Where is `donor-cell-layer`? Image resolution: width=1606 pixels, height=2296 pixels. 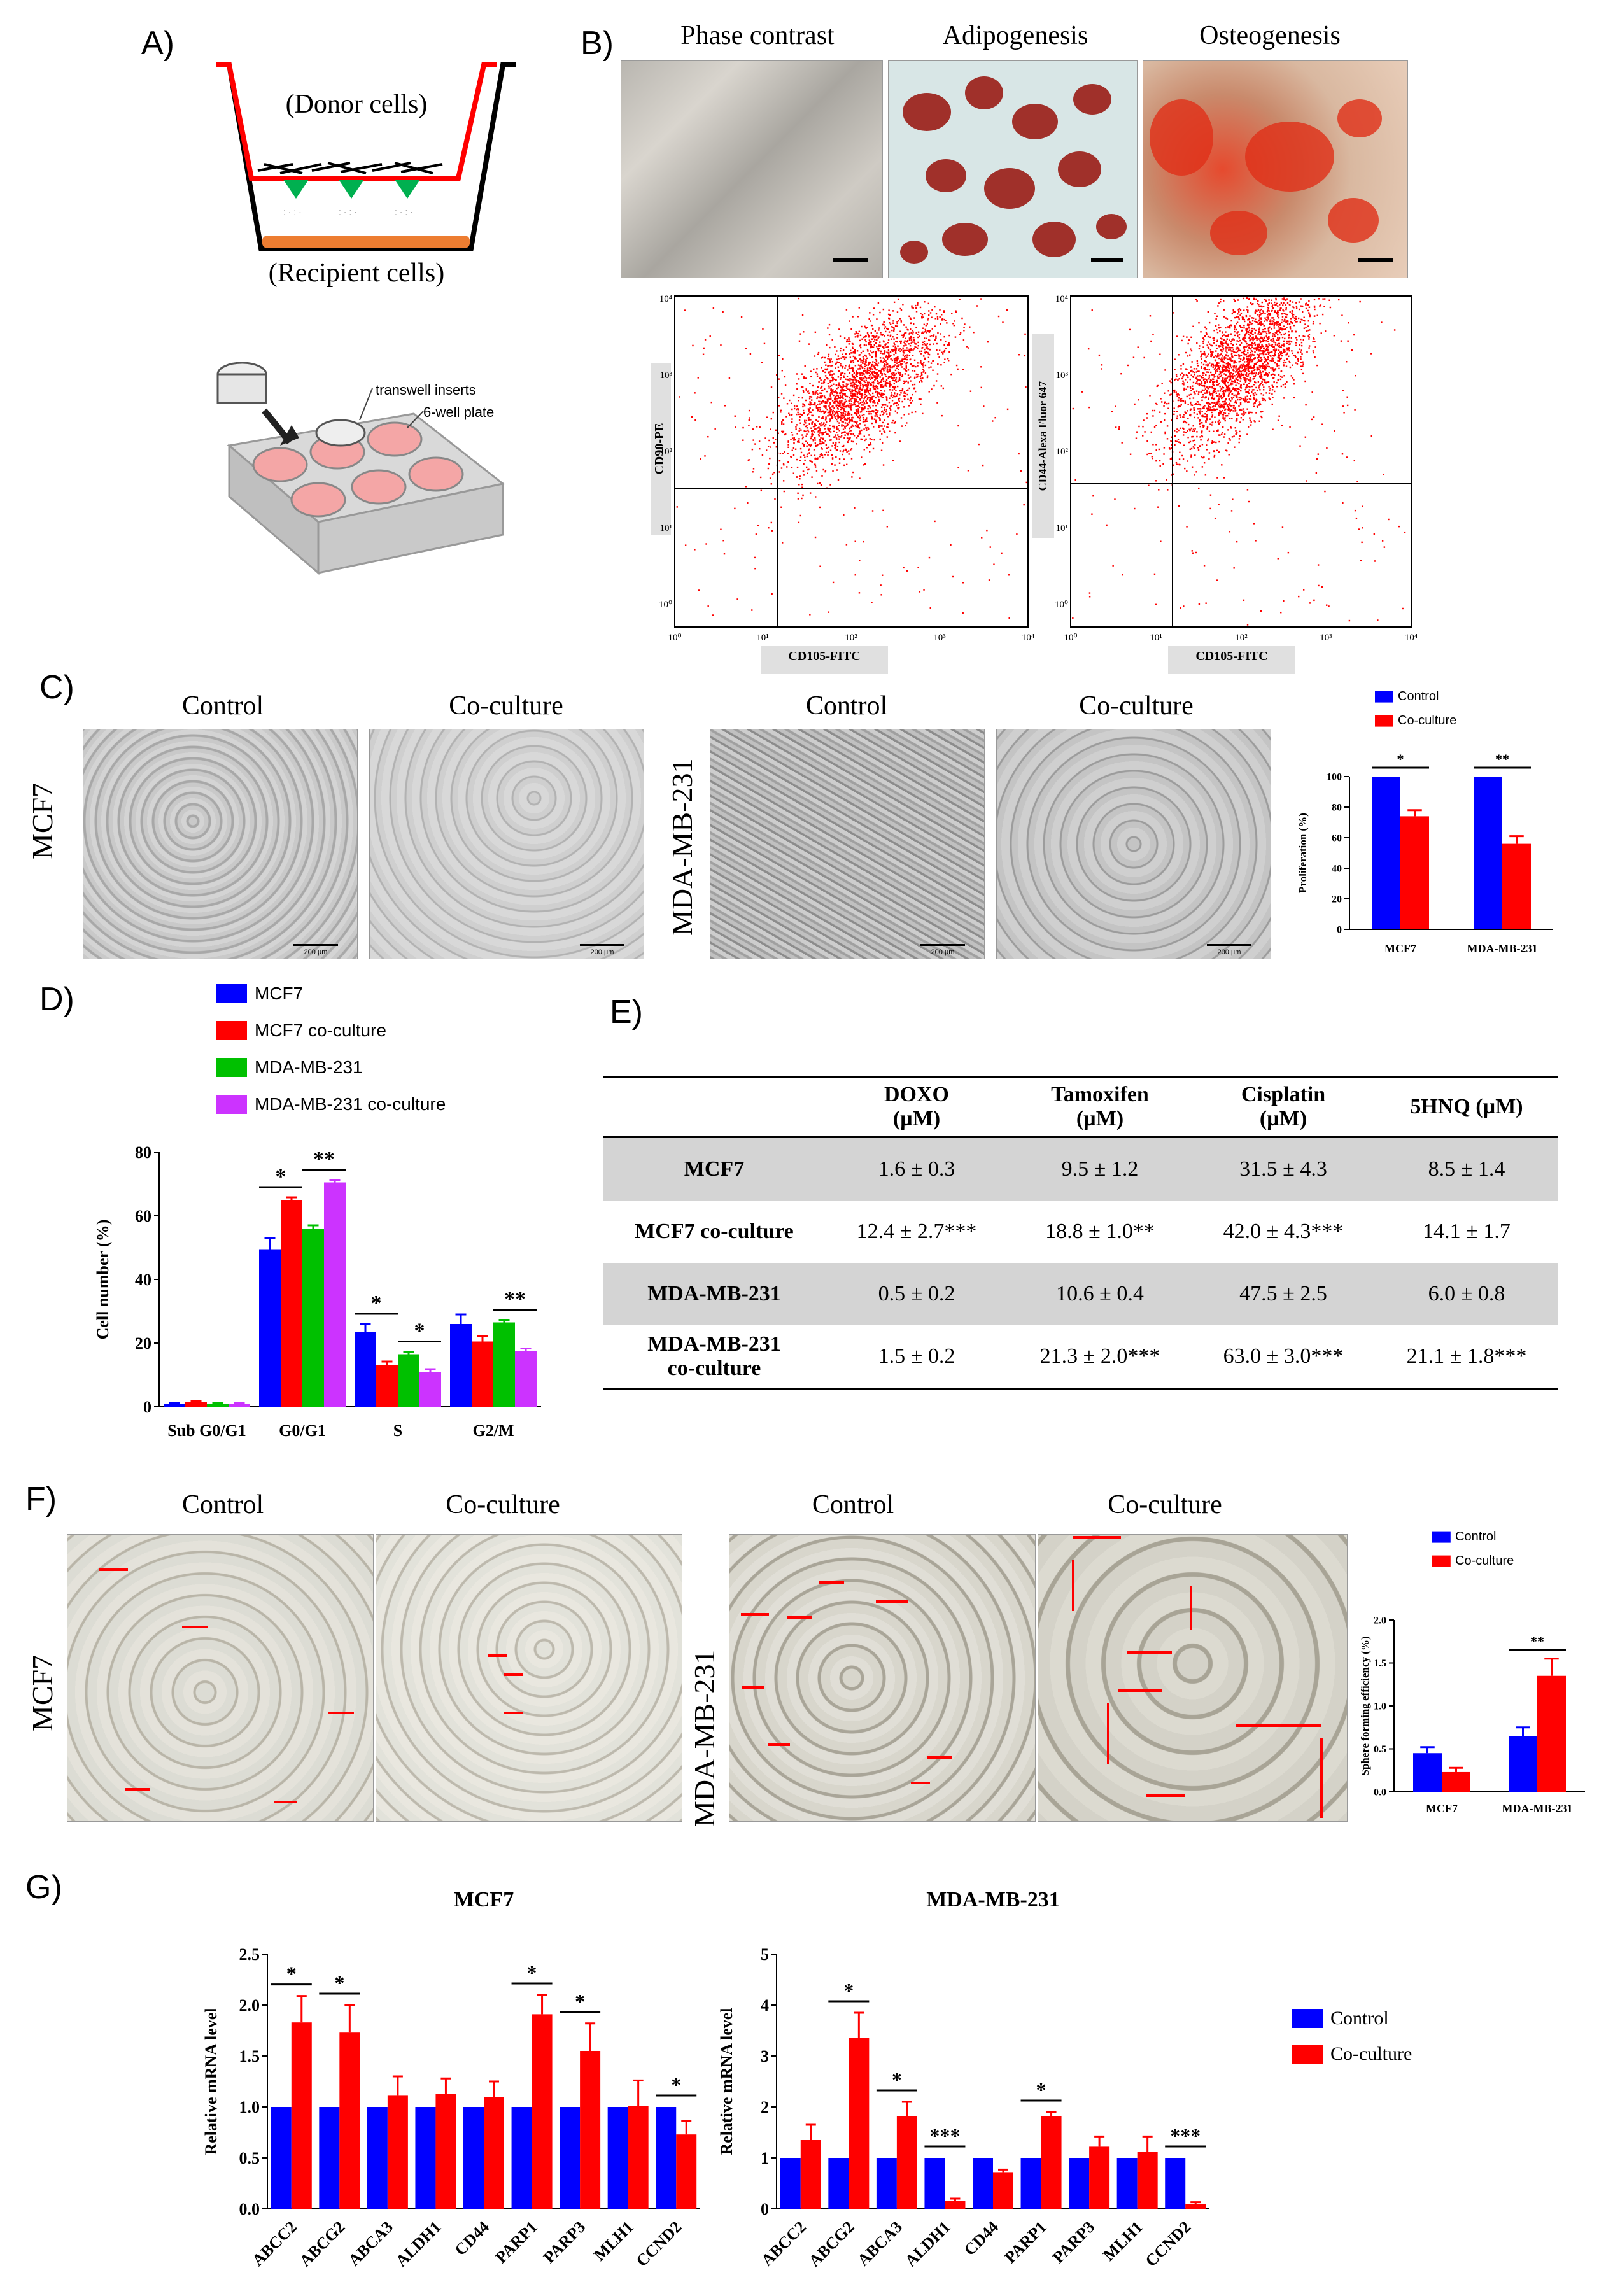
donor-cell-layer is located at coordinates (350, 168).